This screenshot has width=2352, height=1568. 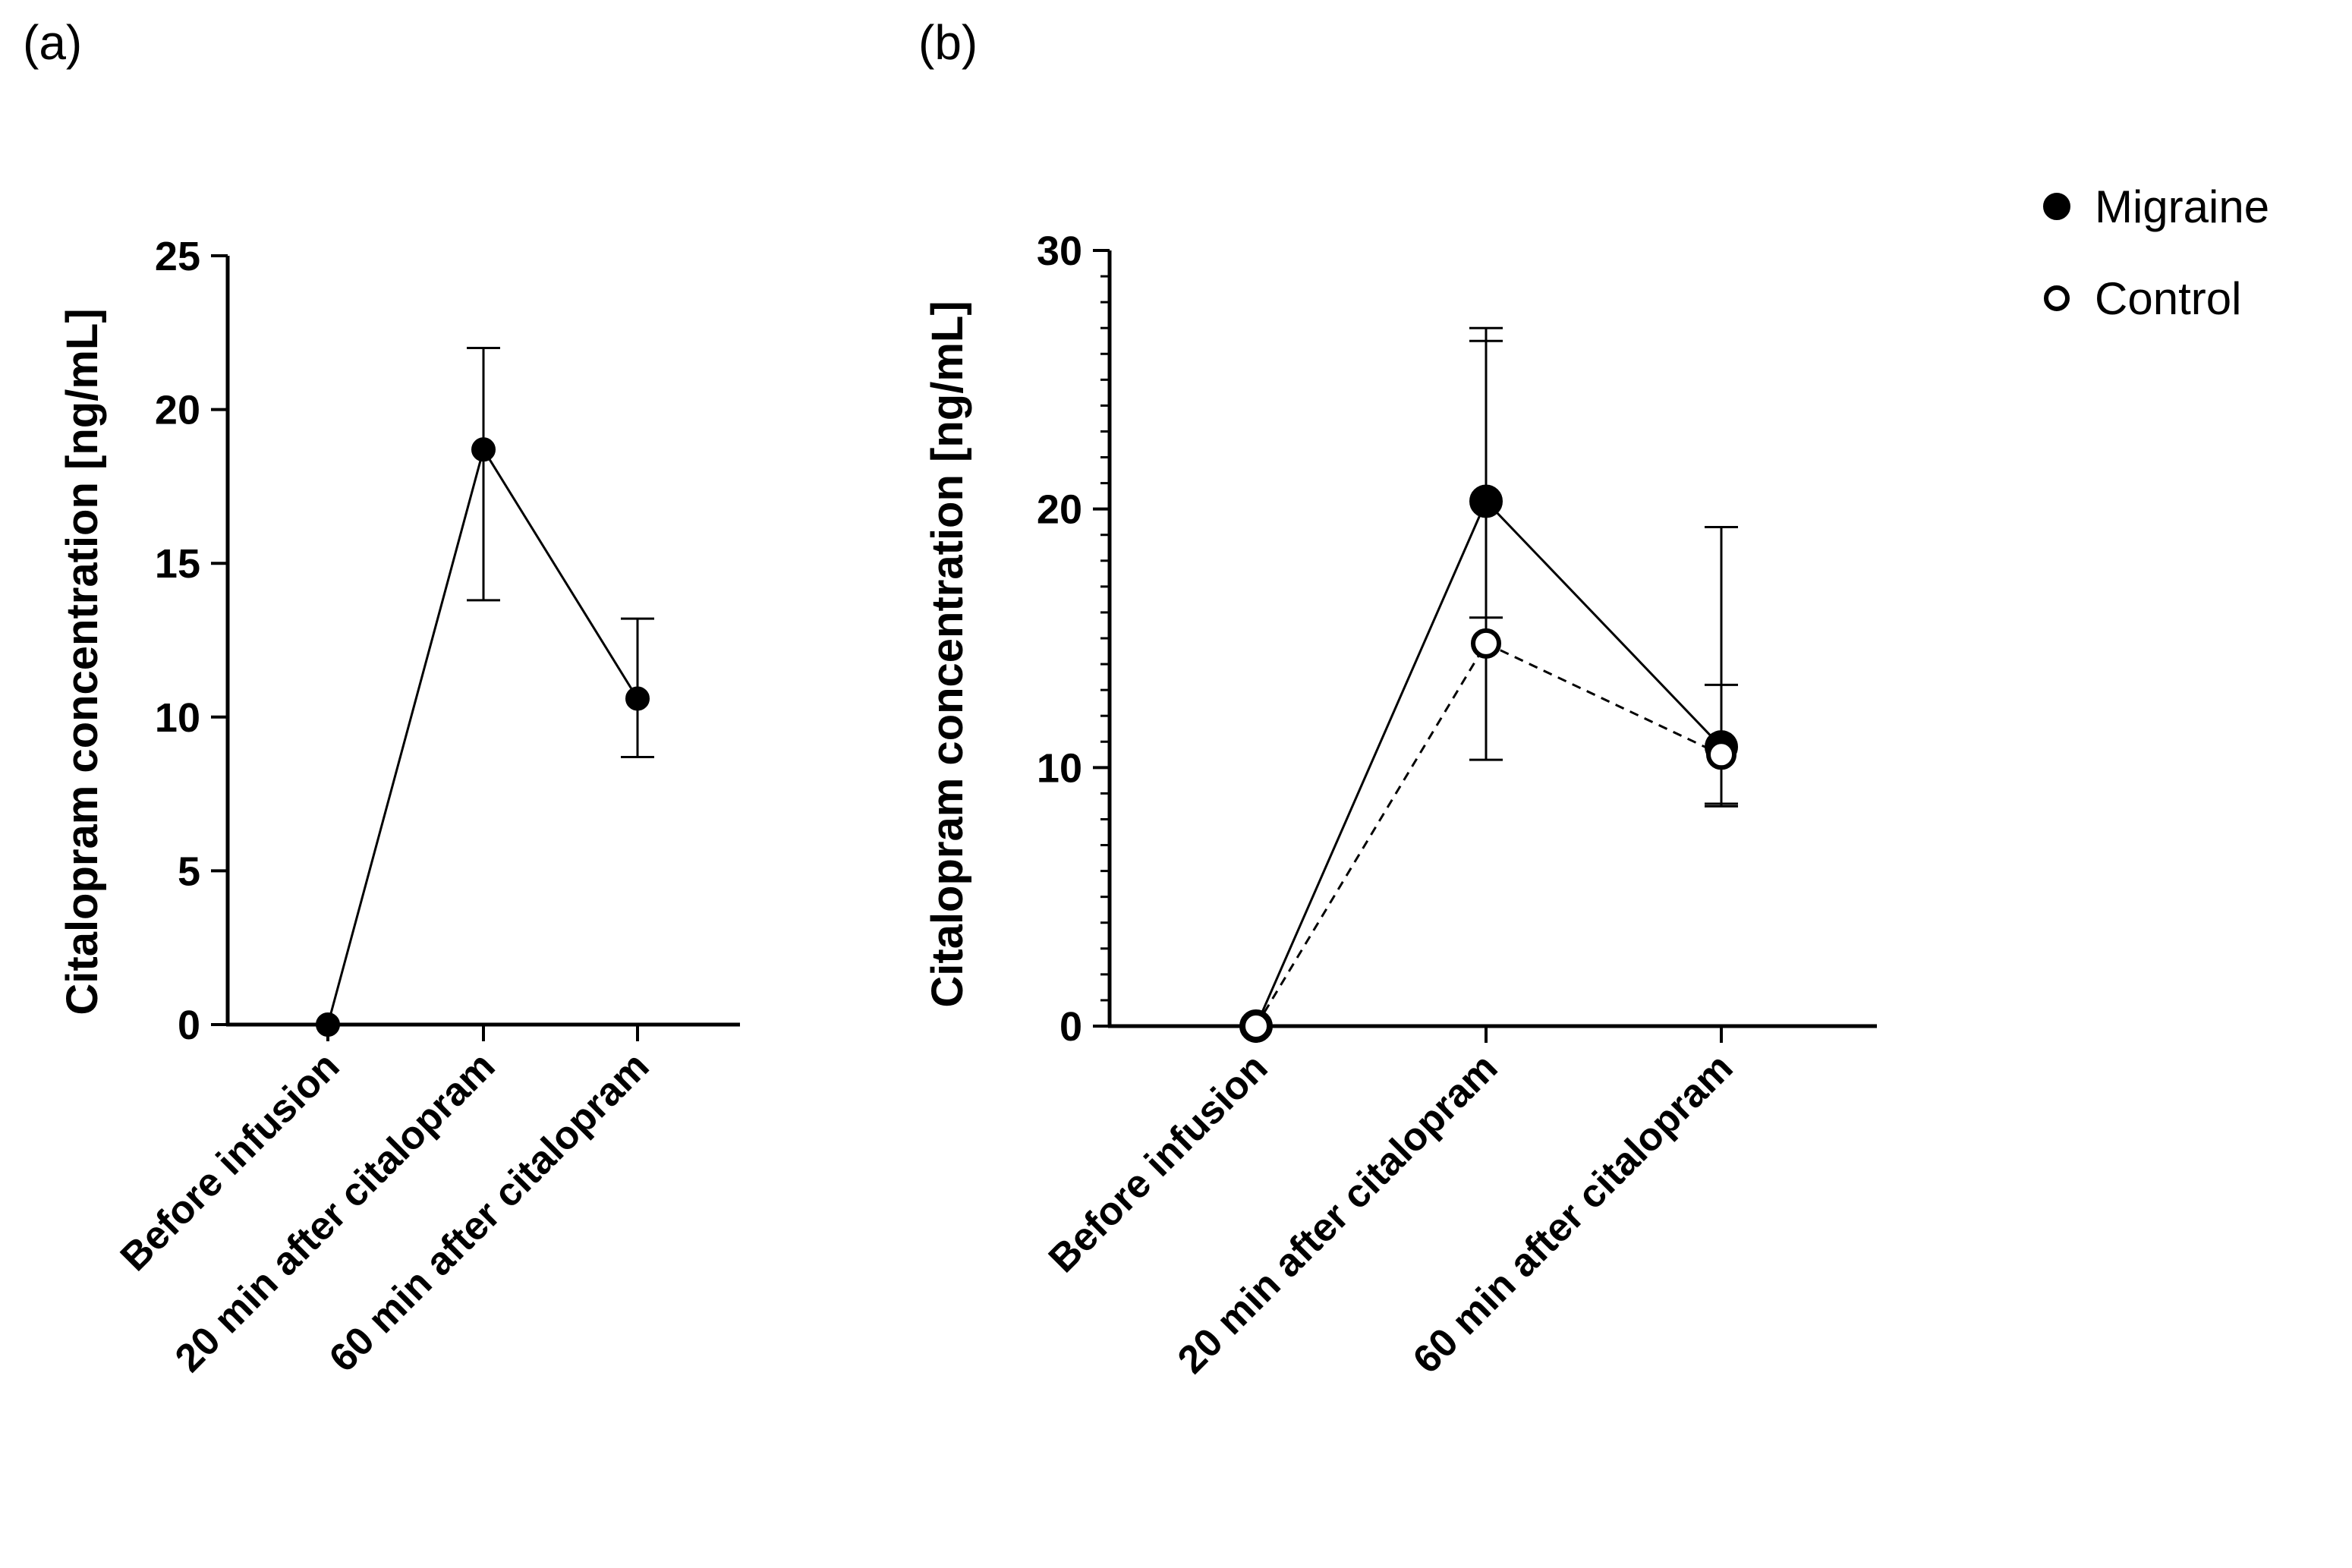 What do you see at coordinates (2168, 298) in the screenshot?
I see `legend-control-label: Control` at bounding box center [2168, 298].